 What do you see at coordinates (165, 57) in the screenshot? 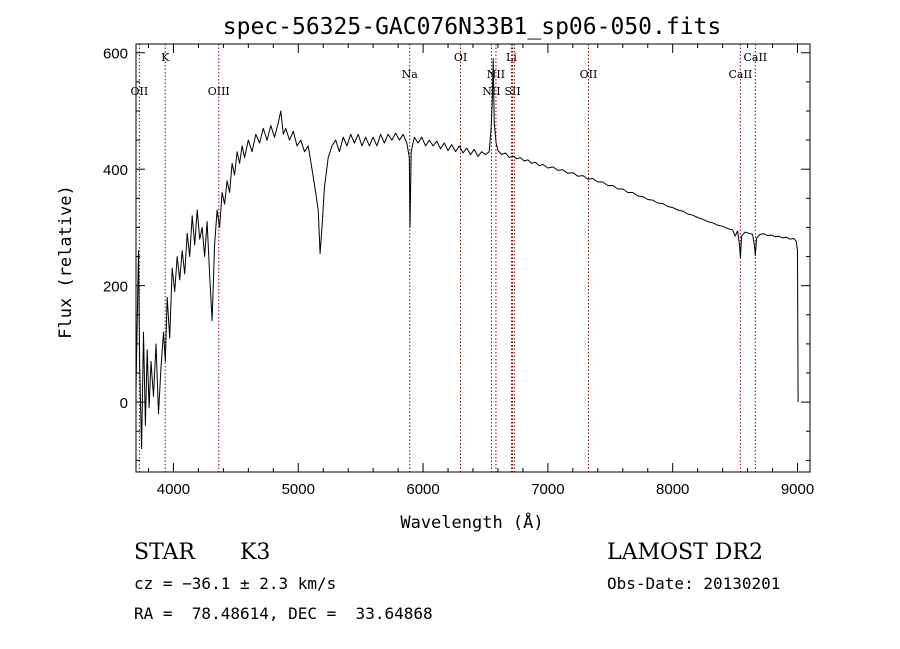
I see `marker-label-1: K` at bounding box center [165, 57].